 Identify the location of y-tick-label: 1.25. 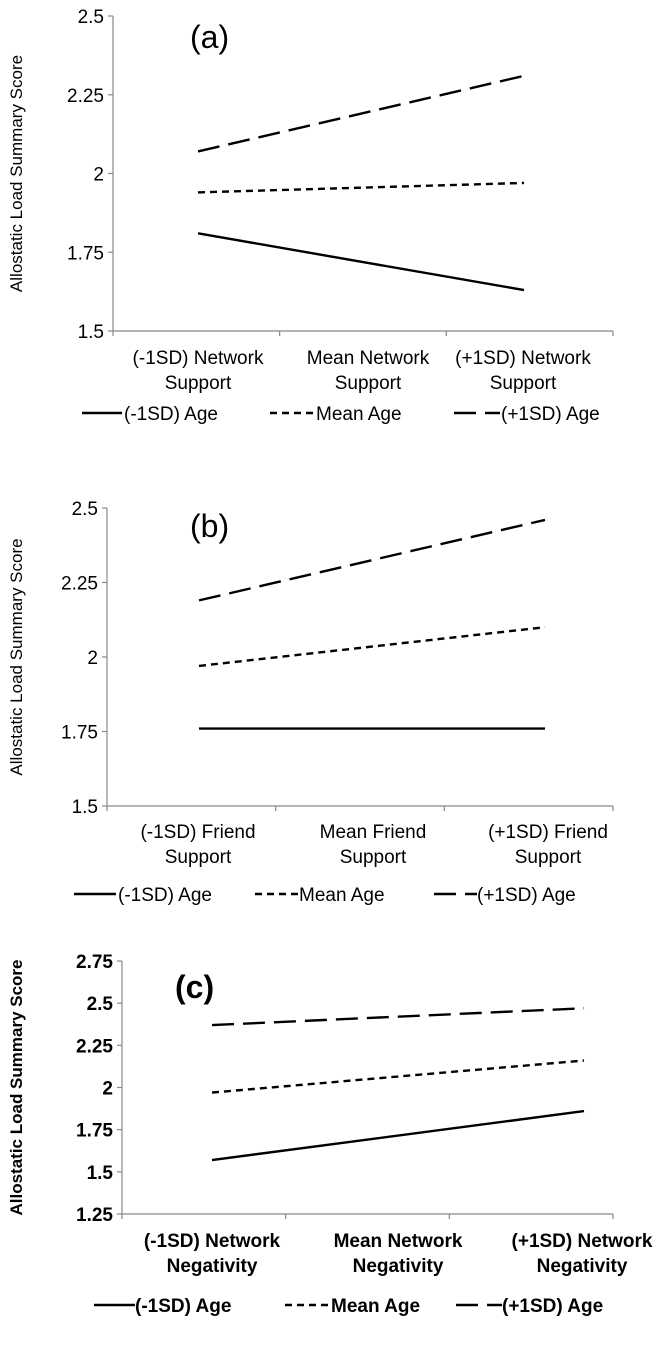
(94, 1215).